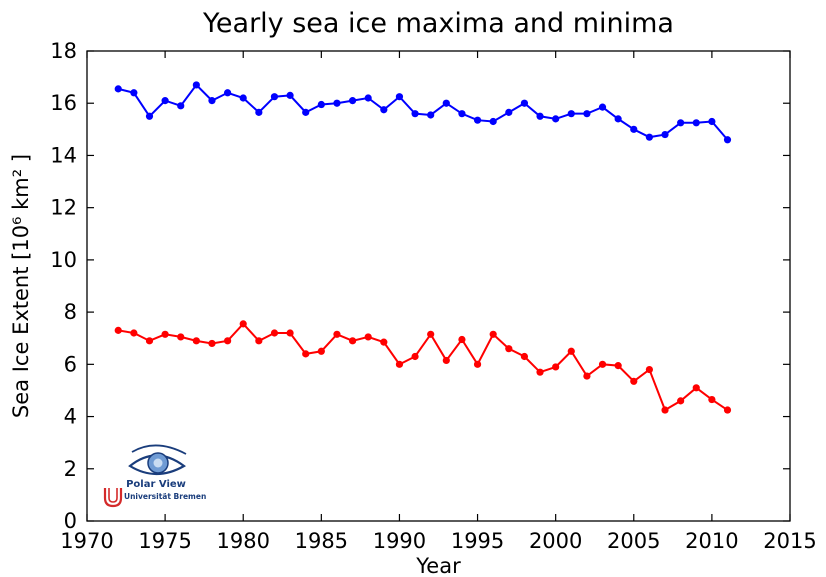  What do you see at coordinates (156, 484) in the screenshot?
I see `logo-name: Polar View` at bounding box center [156, 484].